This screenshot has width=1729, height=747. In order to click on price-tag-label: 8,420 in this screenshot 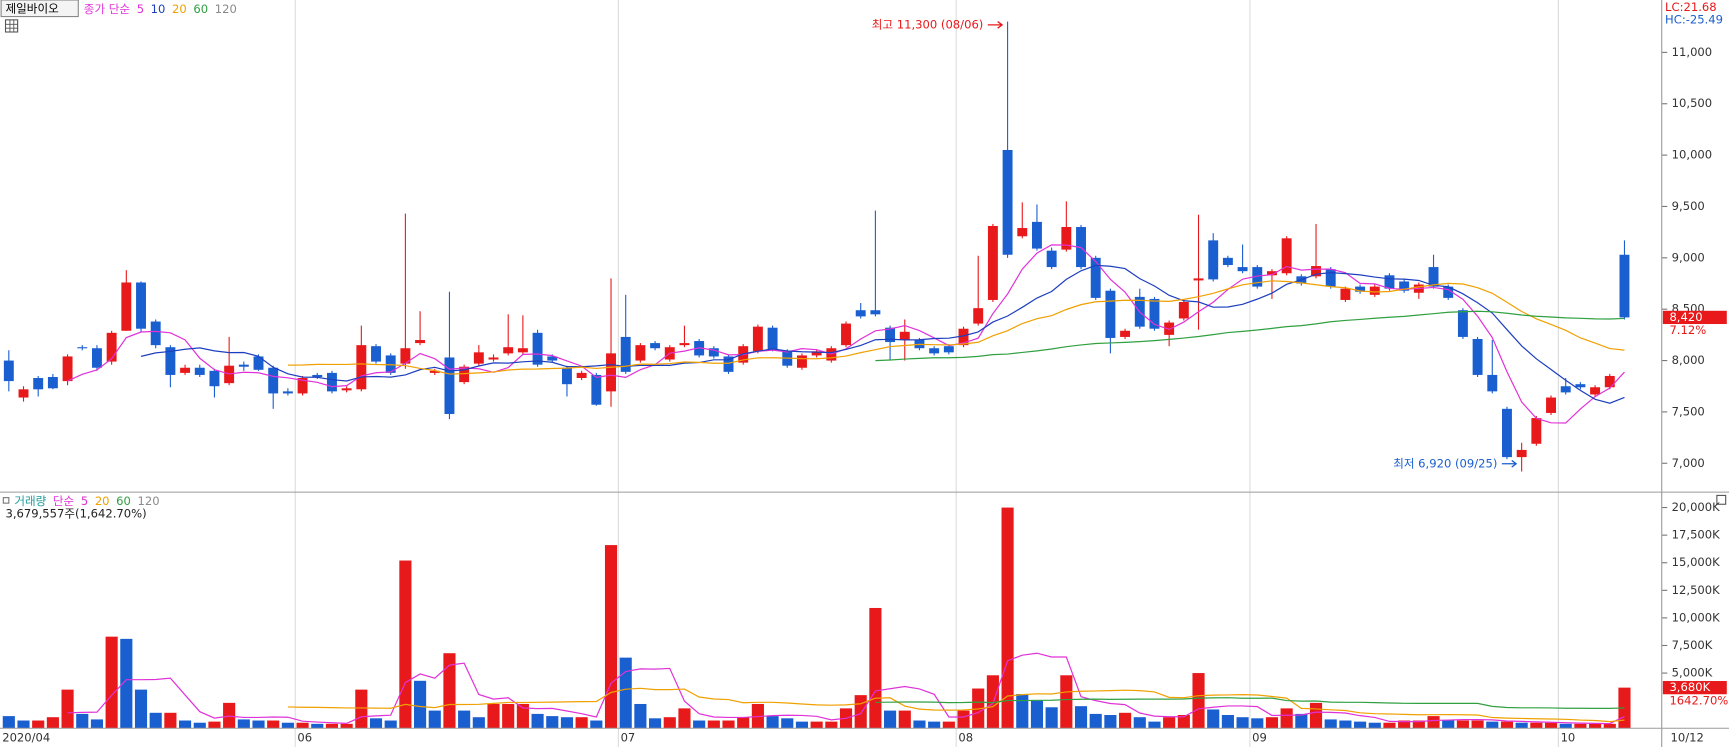, I will do `click(1685, 317)`.